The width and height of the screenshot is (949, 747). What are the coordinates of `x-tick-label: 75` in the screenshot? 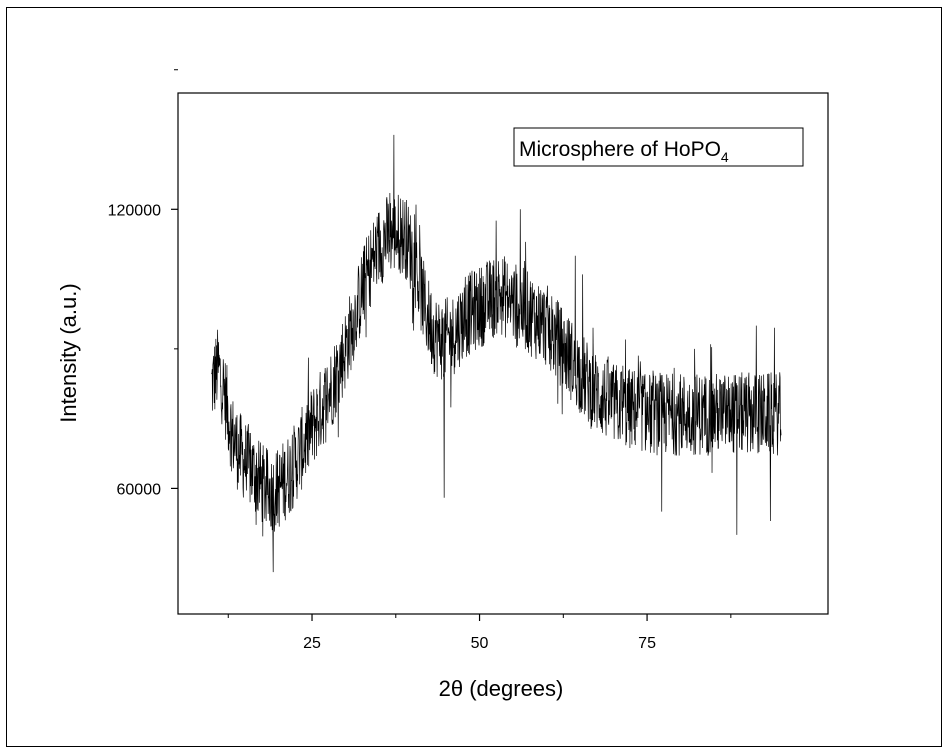 It's located at (647, 643).